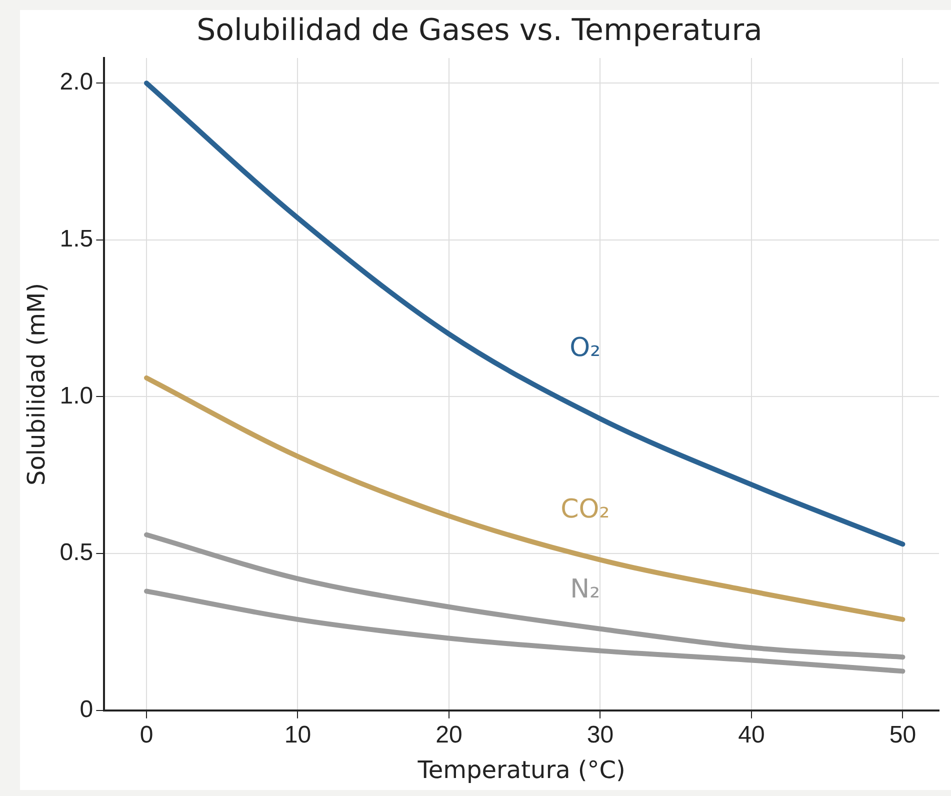 This screenshot has height=796, width=951. Describe the element at coordinates (77, 396) in the screenshot. I see `y-tick-label: 1.0` at that location.